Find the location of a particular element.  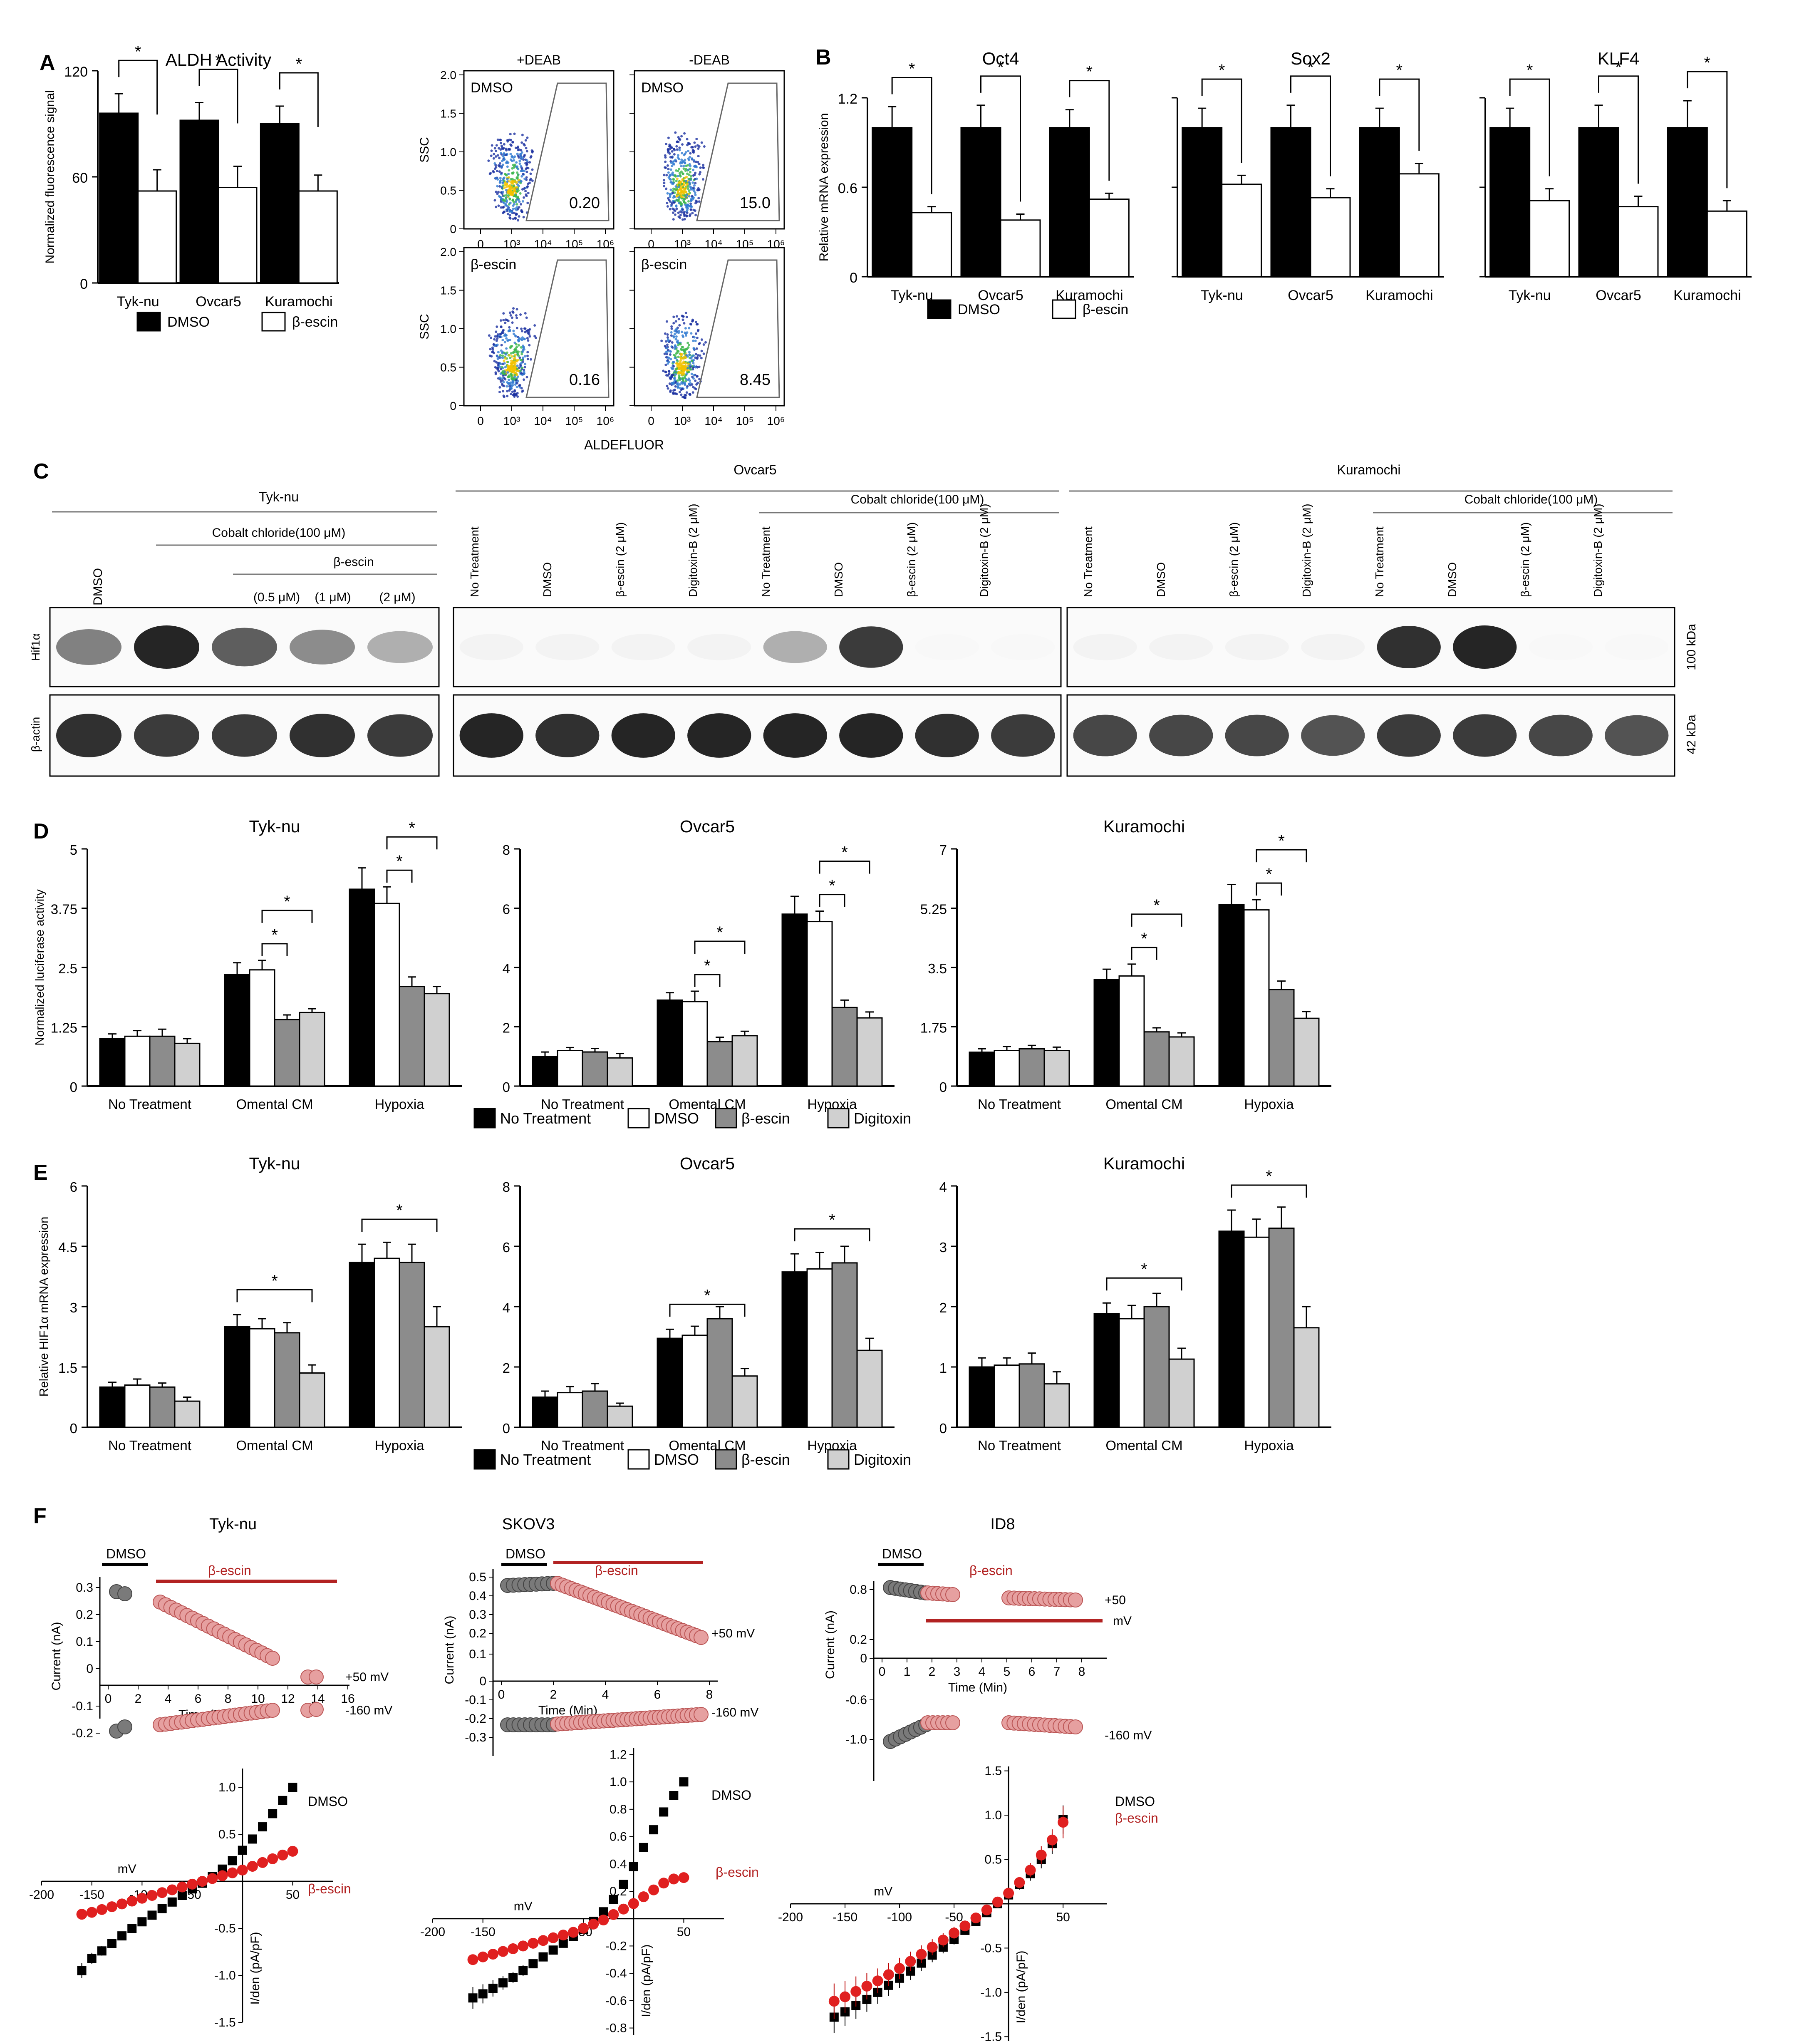

x-tick-label: 10⁴ is located at coordinates (713, 420).